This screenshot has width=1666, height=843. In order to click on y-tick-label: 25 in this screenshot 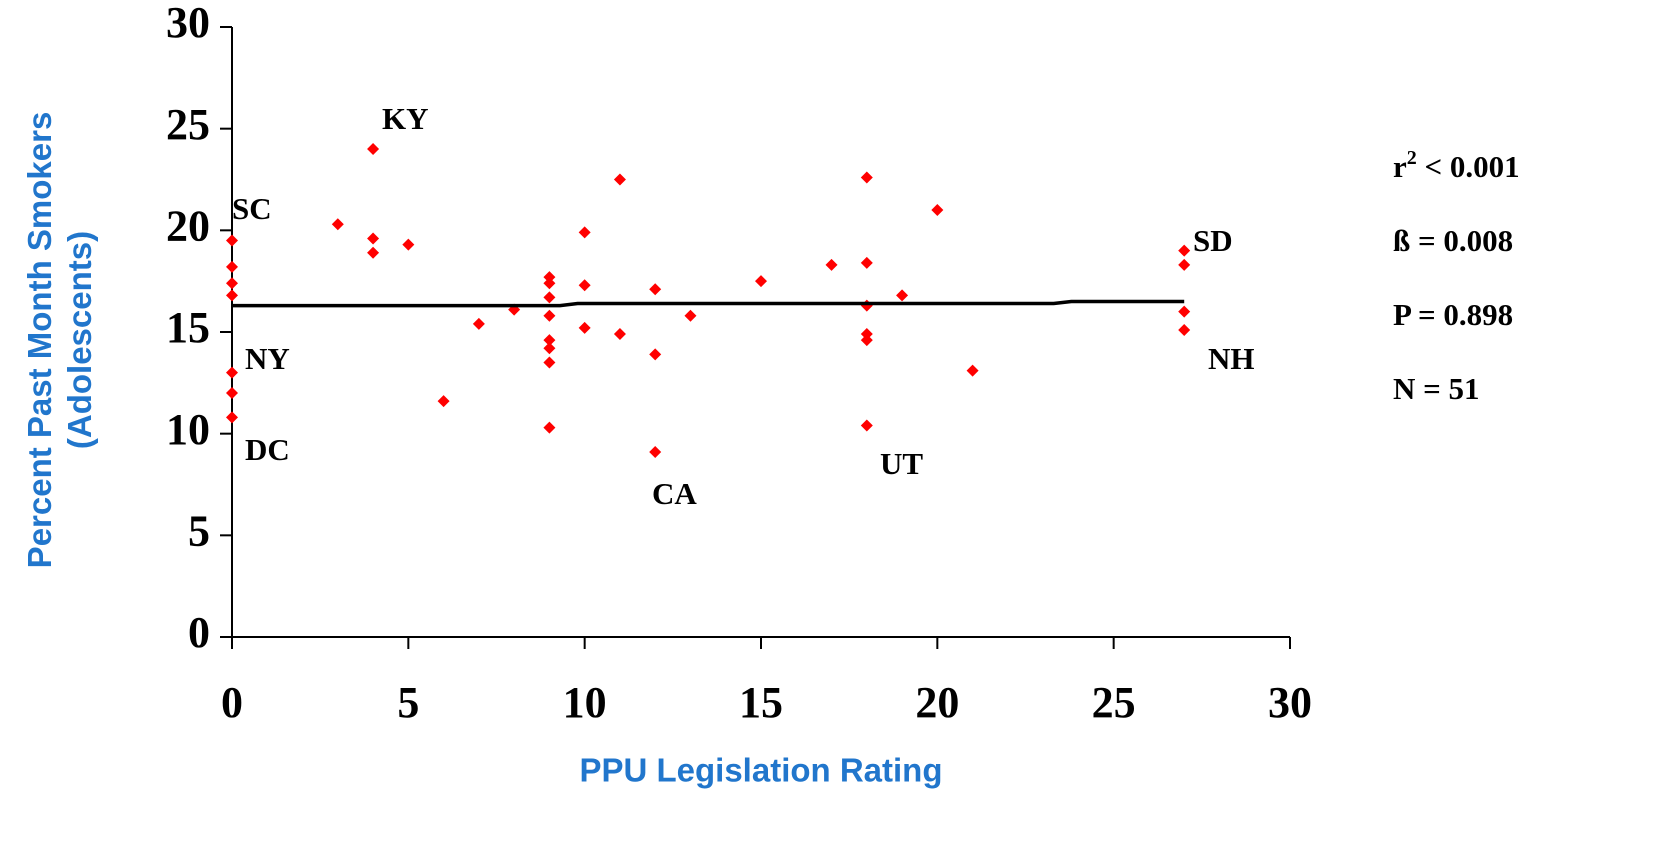, I will do `click(188, 124)`.